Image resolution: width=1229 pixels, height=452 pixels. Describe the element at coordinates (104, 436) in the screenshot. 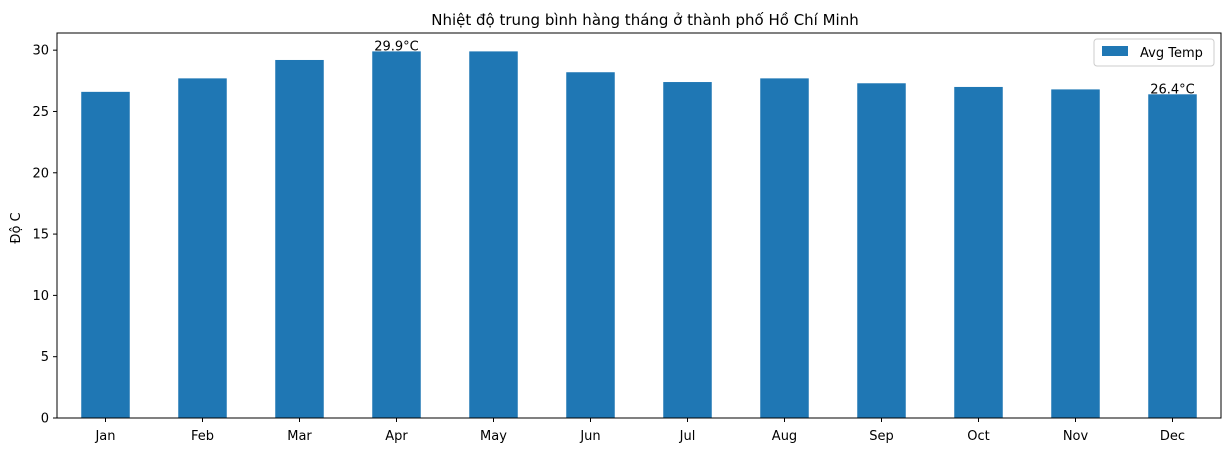

I see `x-tick-label-jan: Jan` at that location.